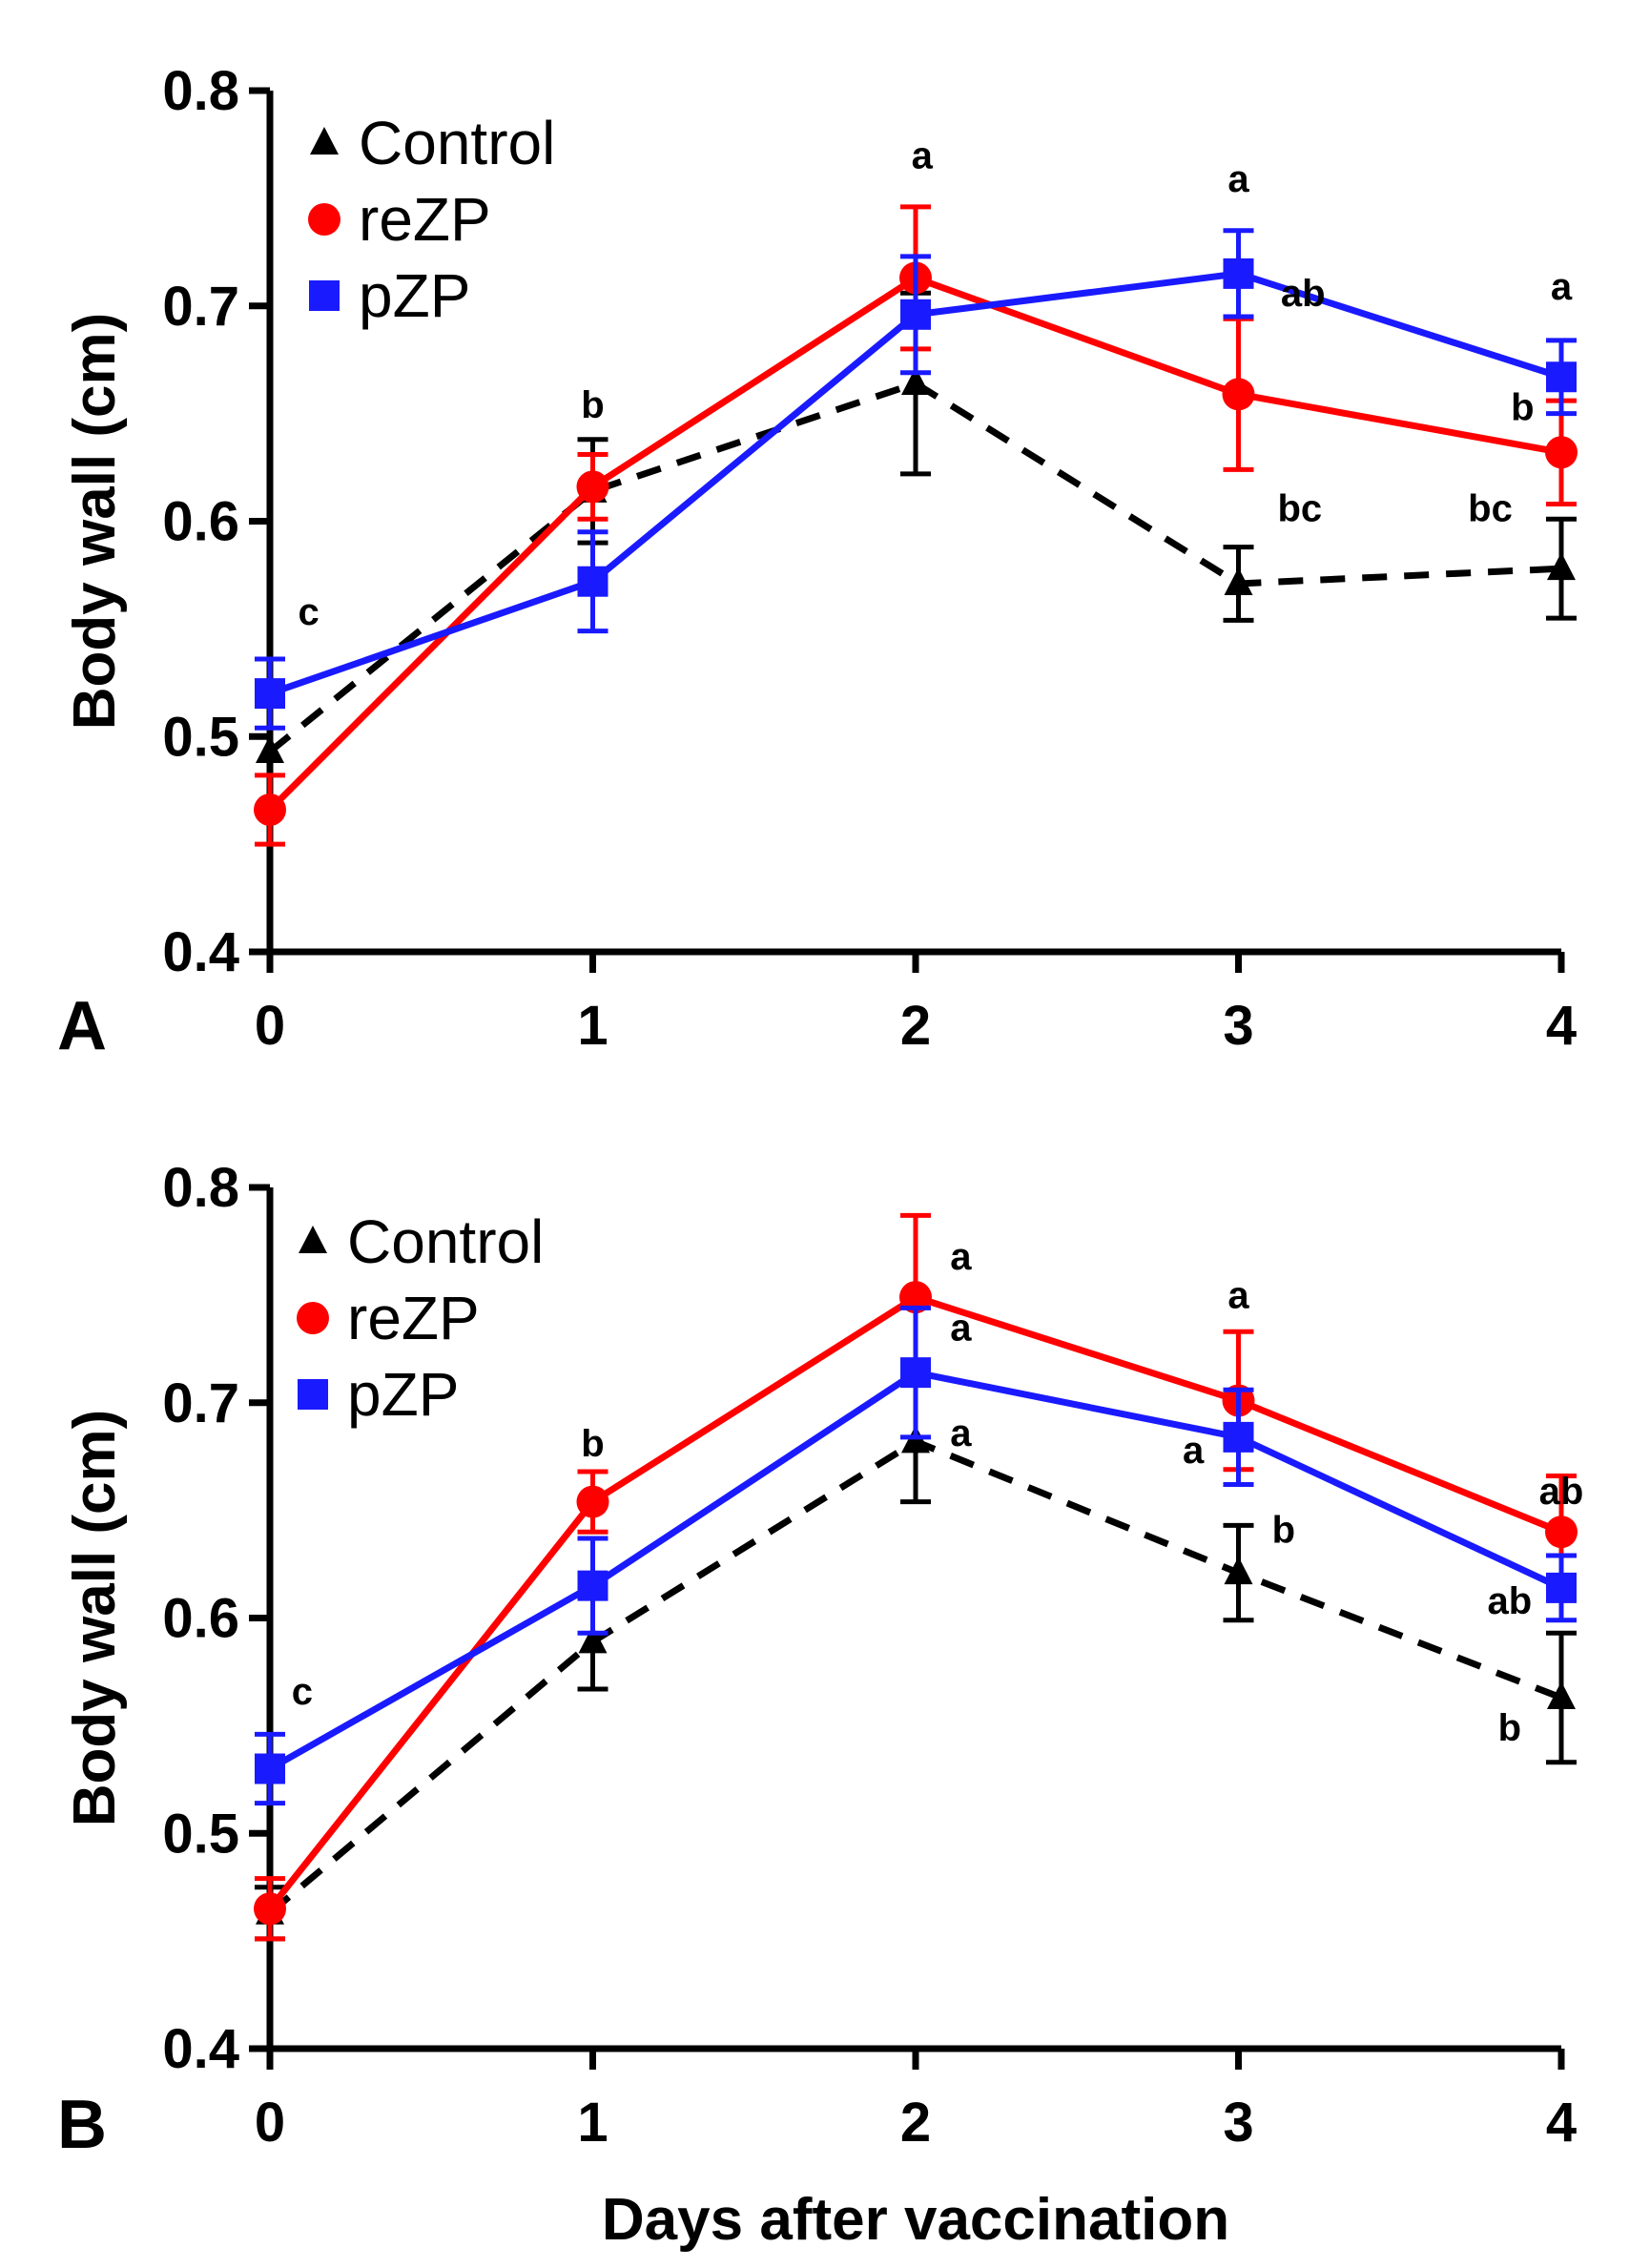  What do you see at coordinates (916, 2220) in the screenshot?
I see `x-axis-title: Days after vaccination` at bounding box center [916, 2220].